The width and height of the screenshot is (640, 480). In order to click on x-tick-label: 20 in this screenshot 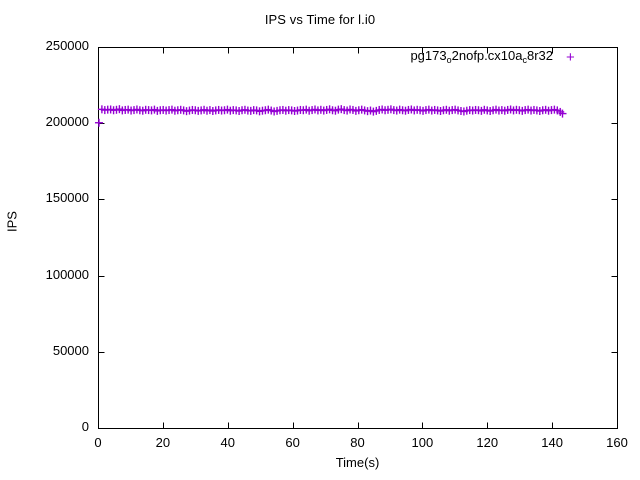, I will do `click(163, 442)`.